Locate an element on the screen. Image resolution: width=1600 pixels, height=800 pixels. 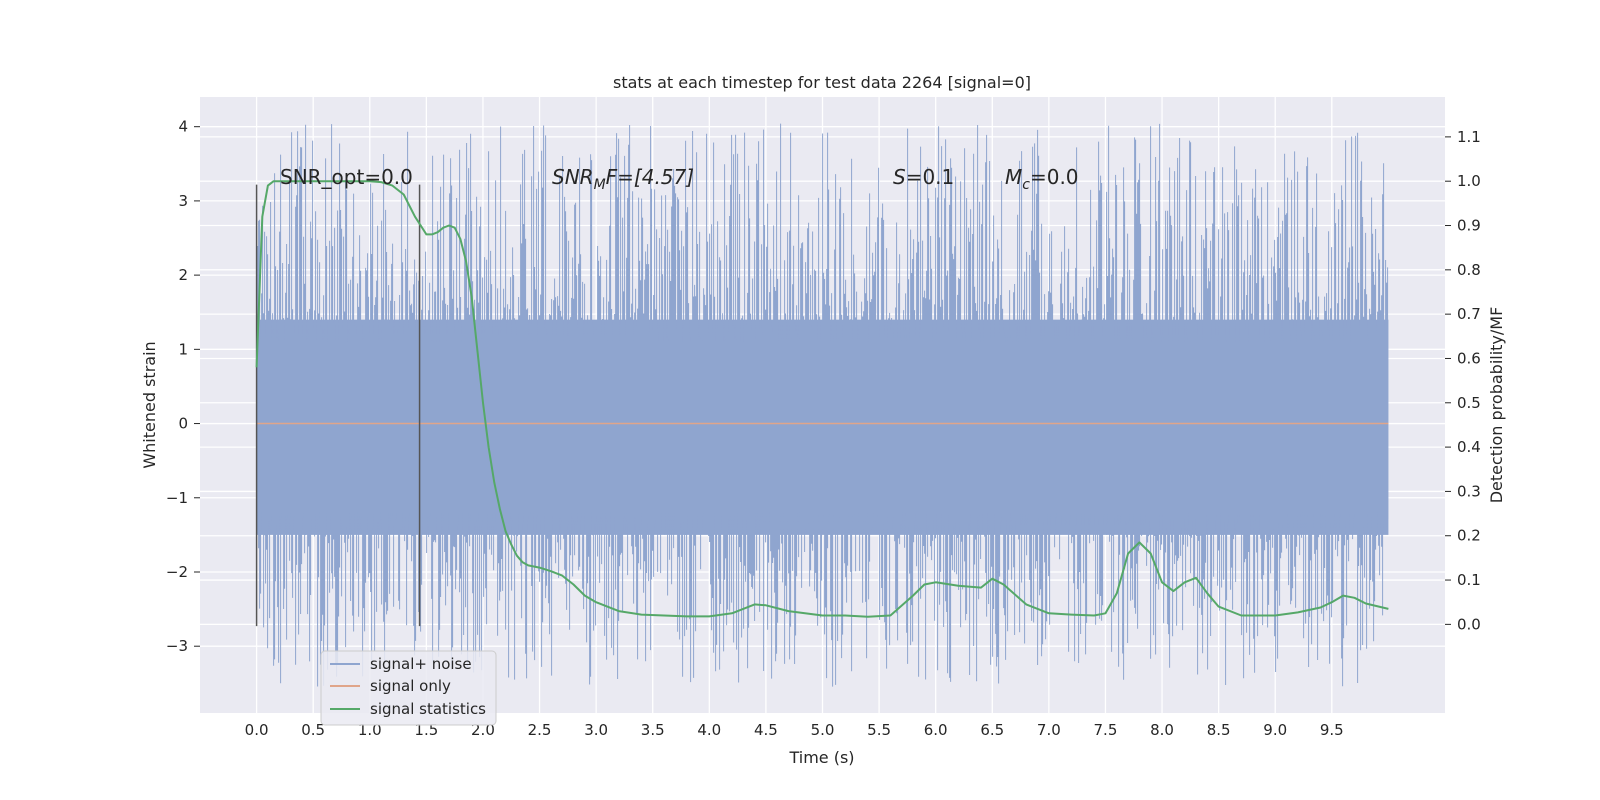
y-tick-label: 4 is located at coordinates (183, 127).